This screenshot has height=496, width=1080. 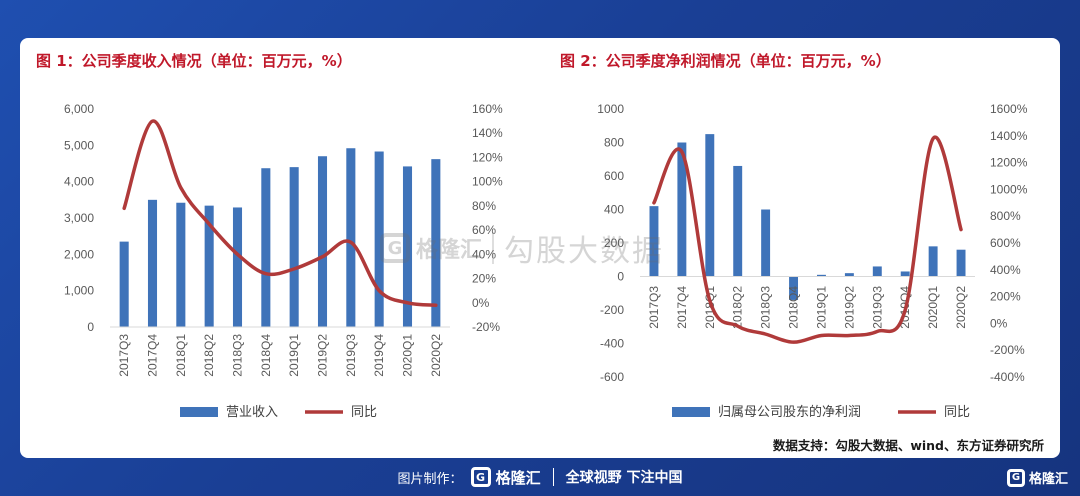 I want to click on chart2-category-label: 2018Q2, so click(x=738, y=307).